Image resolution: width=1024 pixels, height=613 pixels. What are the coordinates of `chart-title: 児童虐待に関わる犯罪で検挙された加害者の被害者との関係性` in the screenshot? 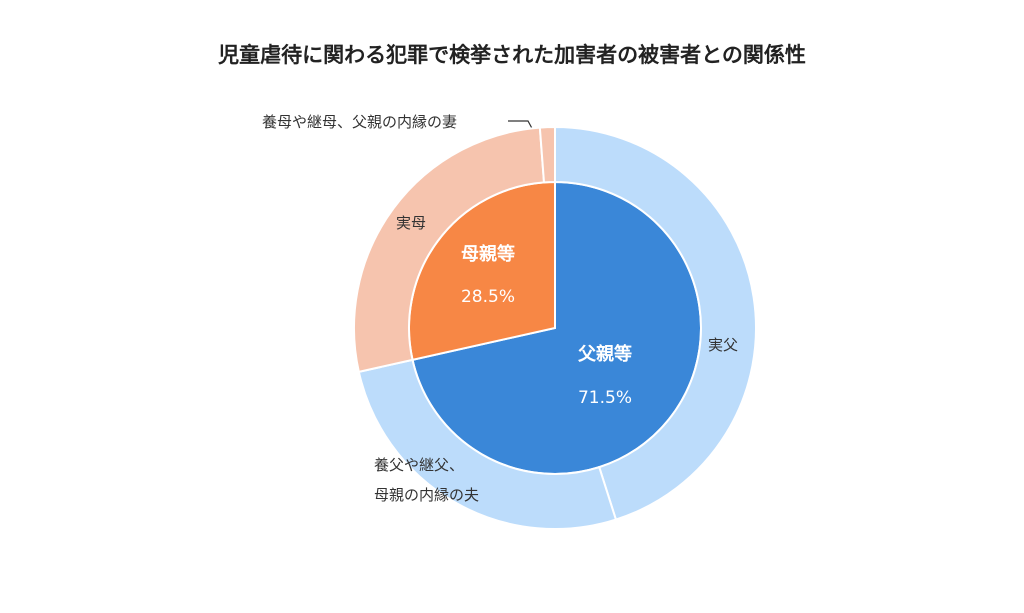 It's located at (511, 55).